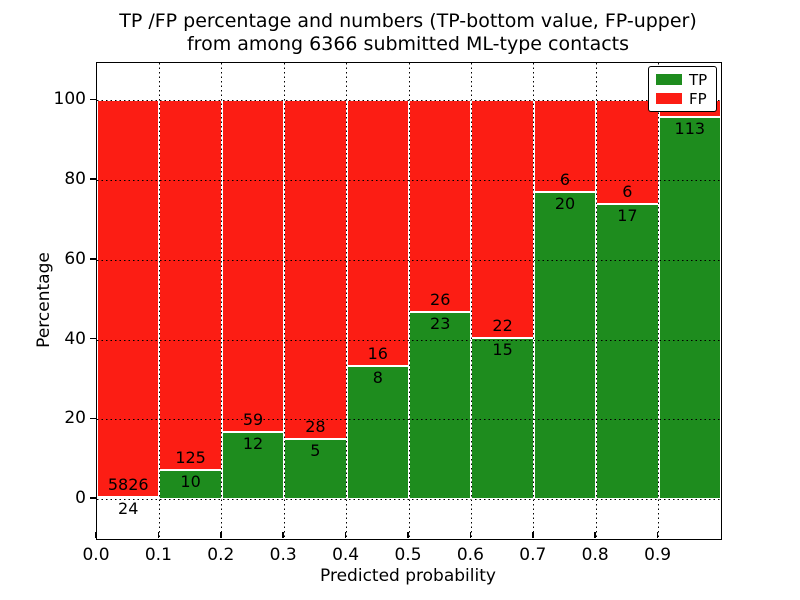 The image size is (800, 600). I want to click on x-axis-tick-label: 0.6, so click(470, 555).